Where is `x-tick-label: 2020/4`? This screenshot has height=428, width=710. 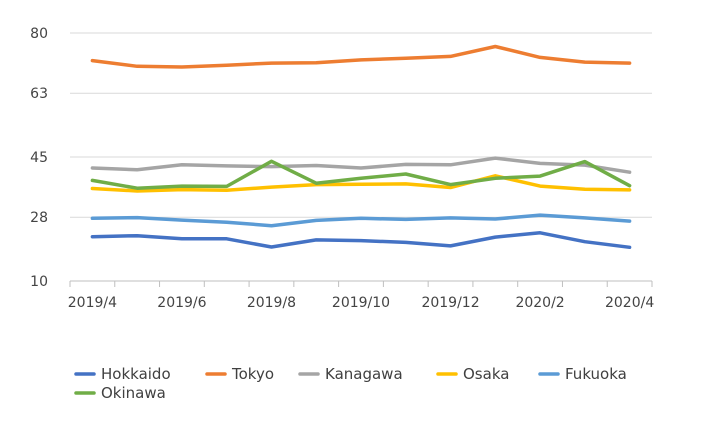
x-tick-label: 2020/4 is located at coordinates (629, 303).